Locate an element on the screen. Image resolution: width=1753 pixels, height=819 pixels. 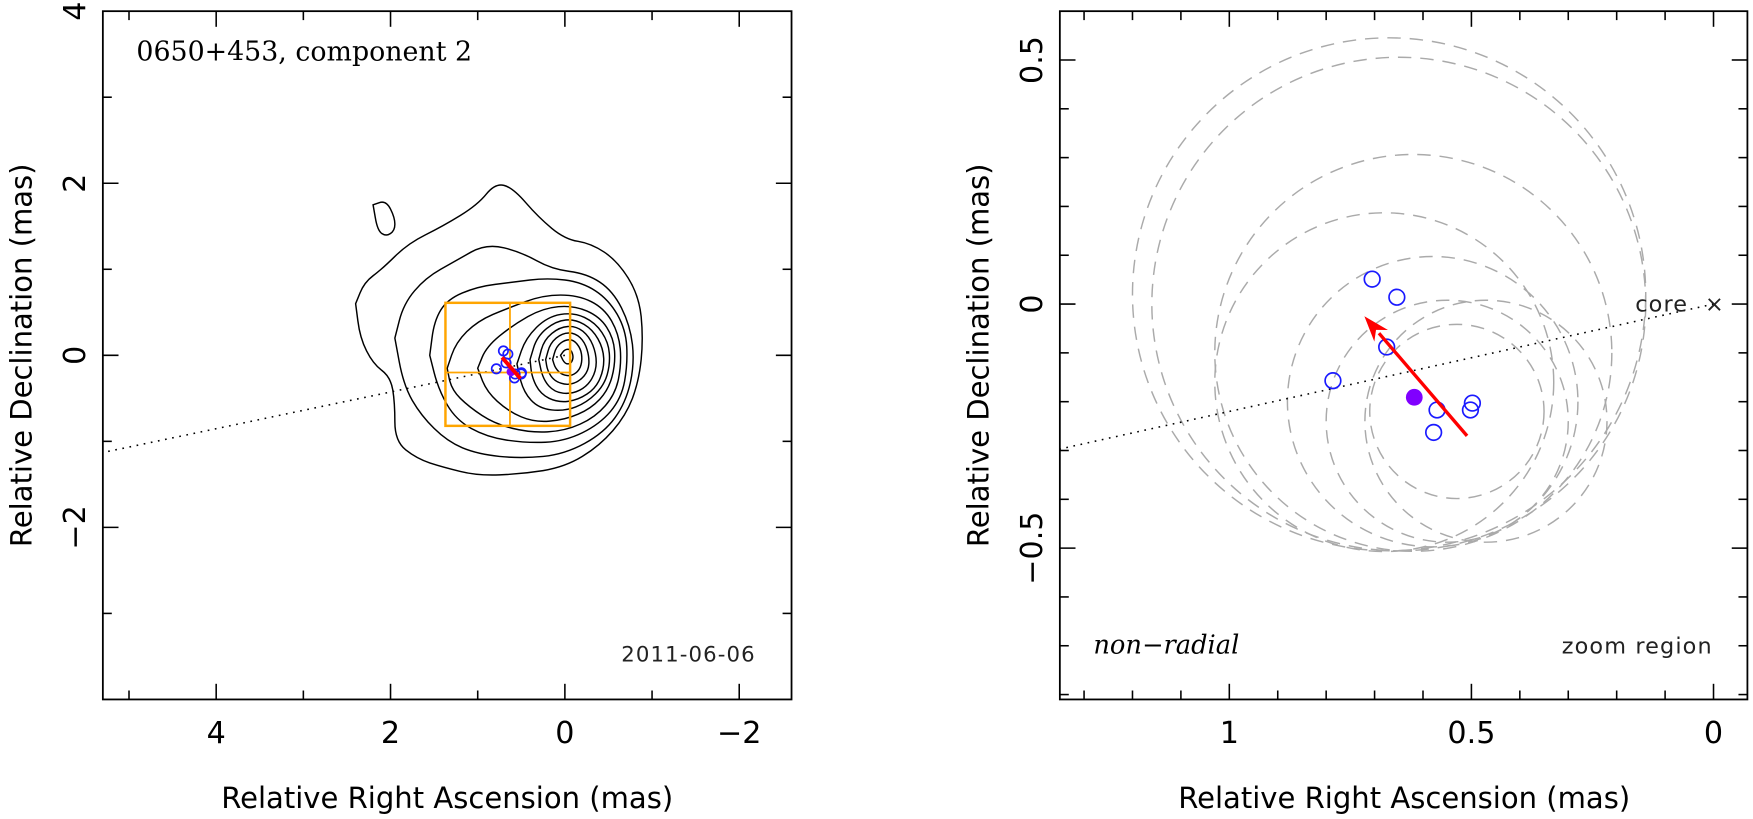
x-tick-label: 0.5 is located at coordinates (1471, 733).